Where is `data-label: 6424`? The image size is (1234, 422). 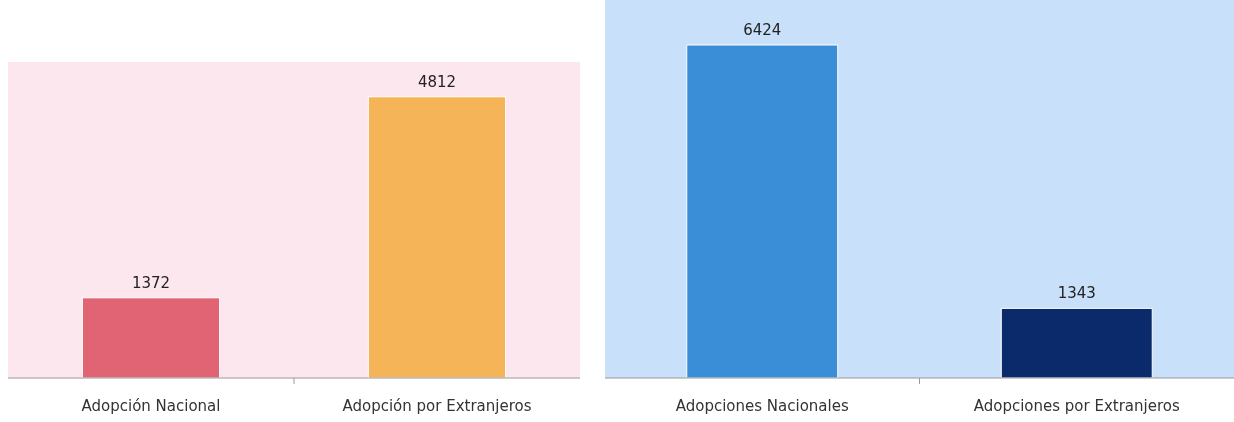 data-label: 6424 is located at coordinates (762, 30).